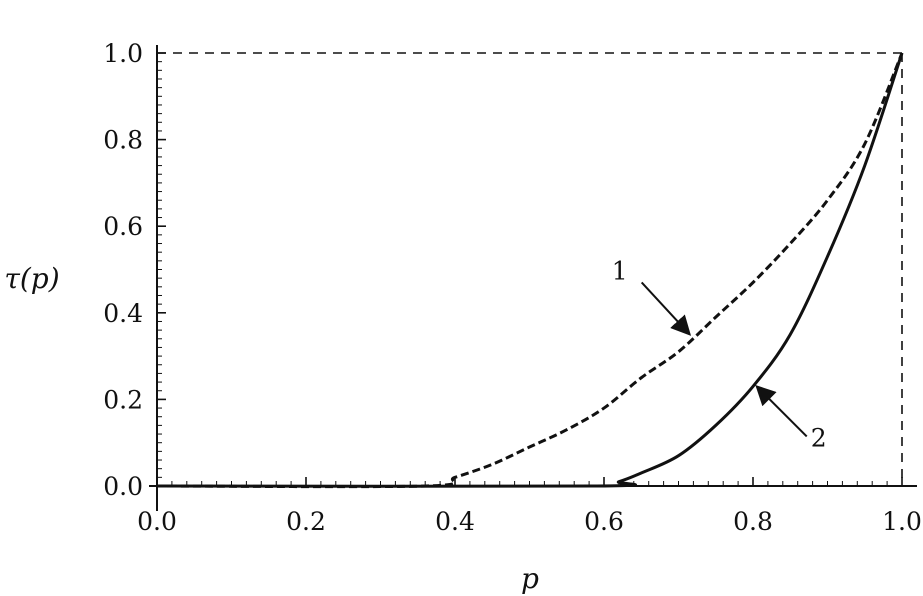 The width and height of the screenshot is (923, 596). What do you see at coordinates (123, 226) in the screenshot?
I see `y-tick-label: 0.6` at bounding box center [123, 226].